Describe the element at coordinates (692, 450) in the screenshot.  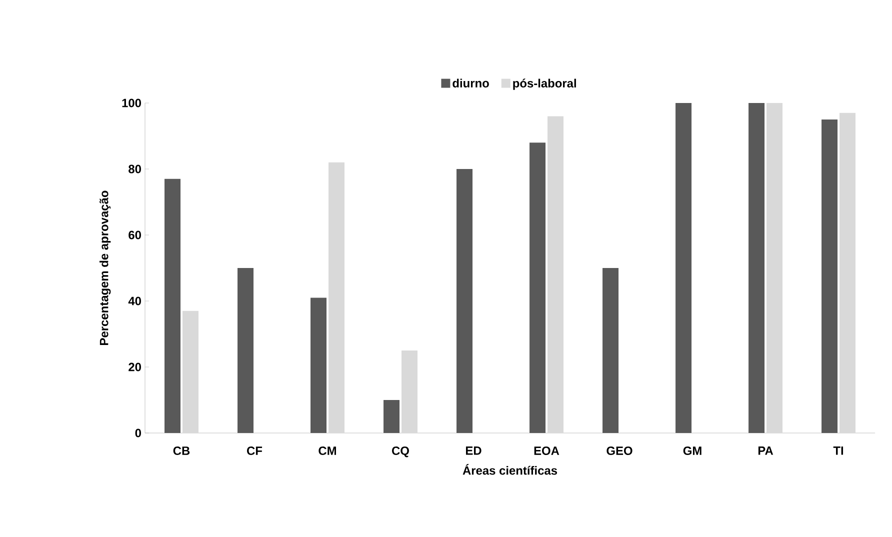
I see `x-tick-label: GM` at that location.